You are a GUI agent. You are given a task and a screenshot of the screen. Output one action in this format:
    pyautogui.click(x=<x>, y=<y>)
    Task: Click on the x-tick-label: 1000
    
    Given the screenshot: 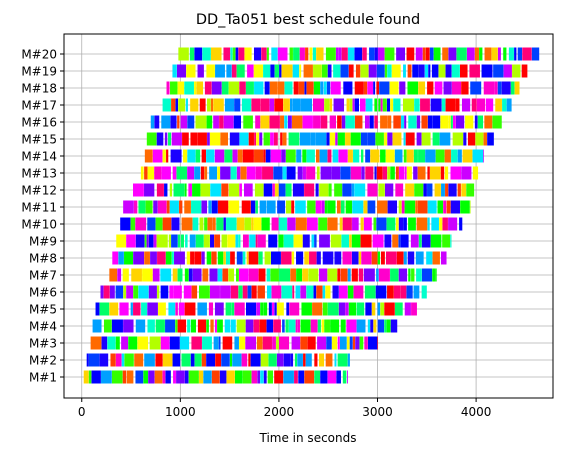 What is the action you would take?
    pyautogui.click(x=180, y=412)
    